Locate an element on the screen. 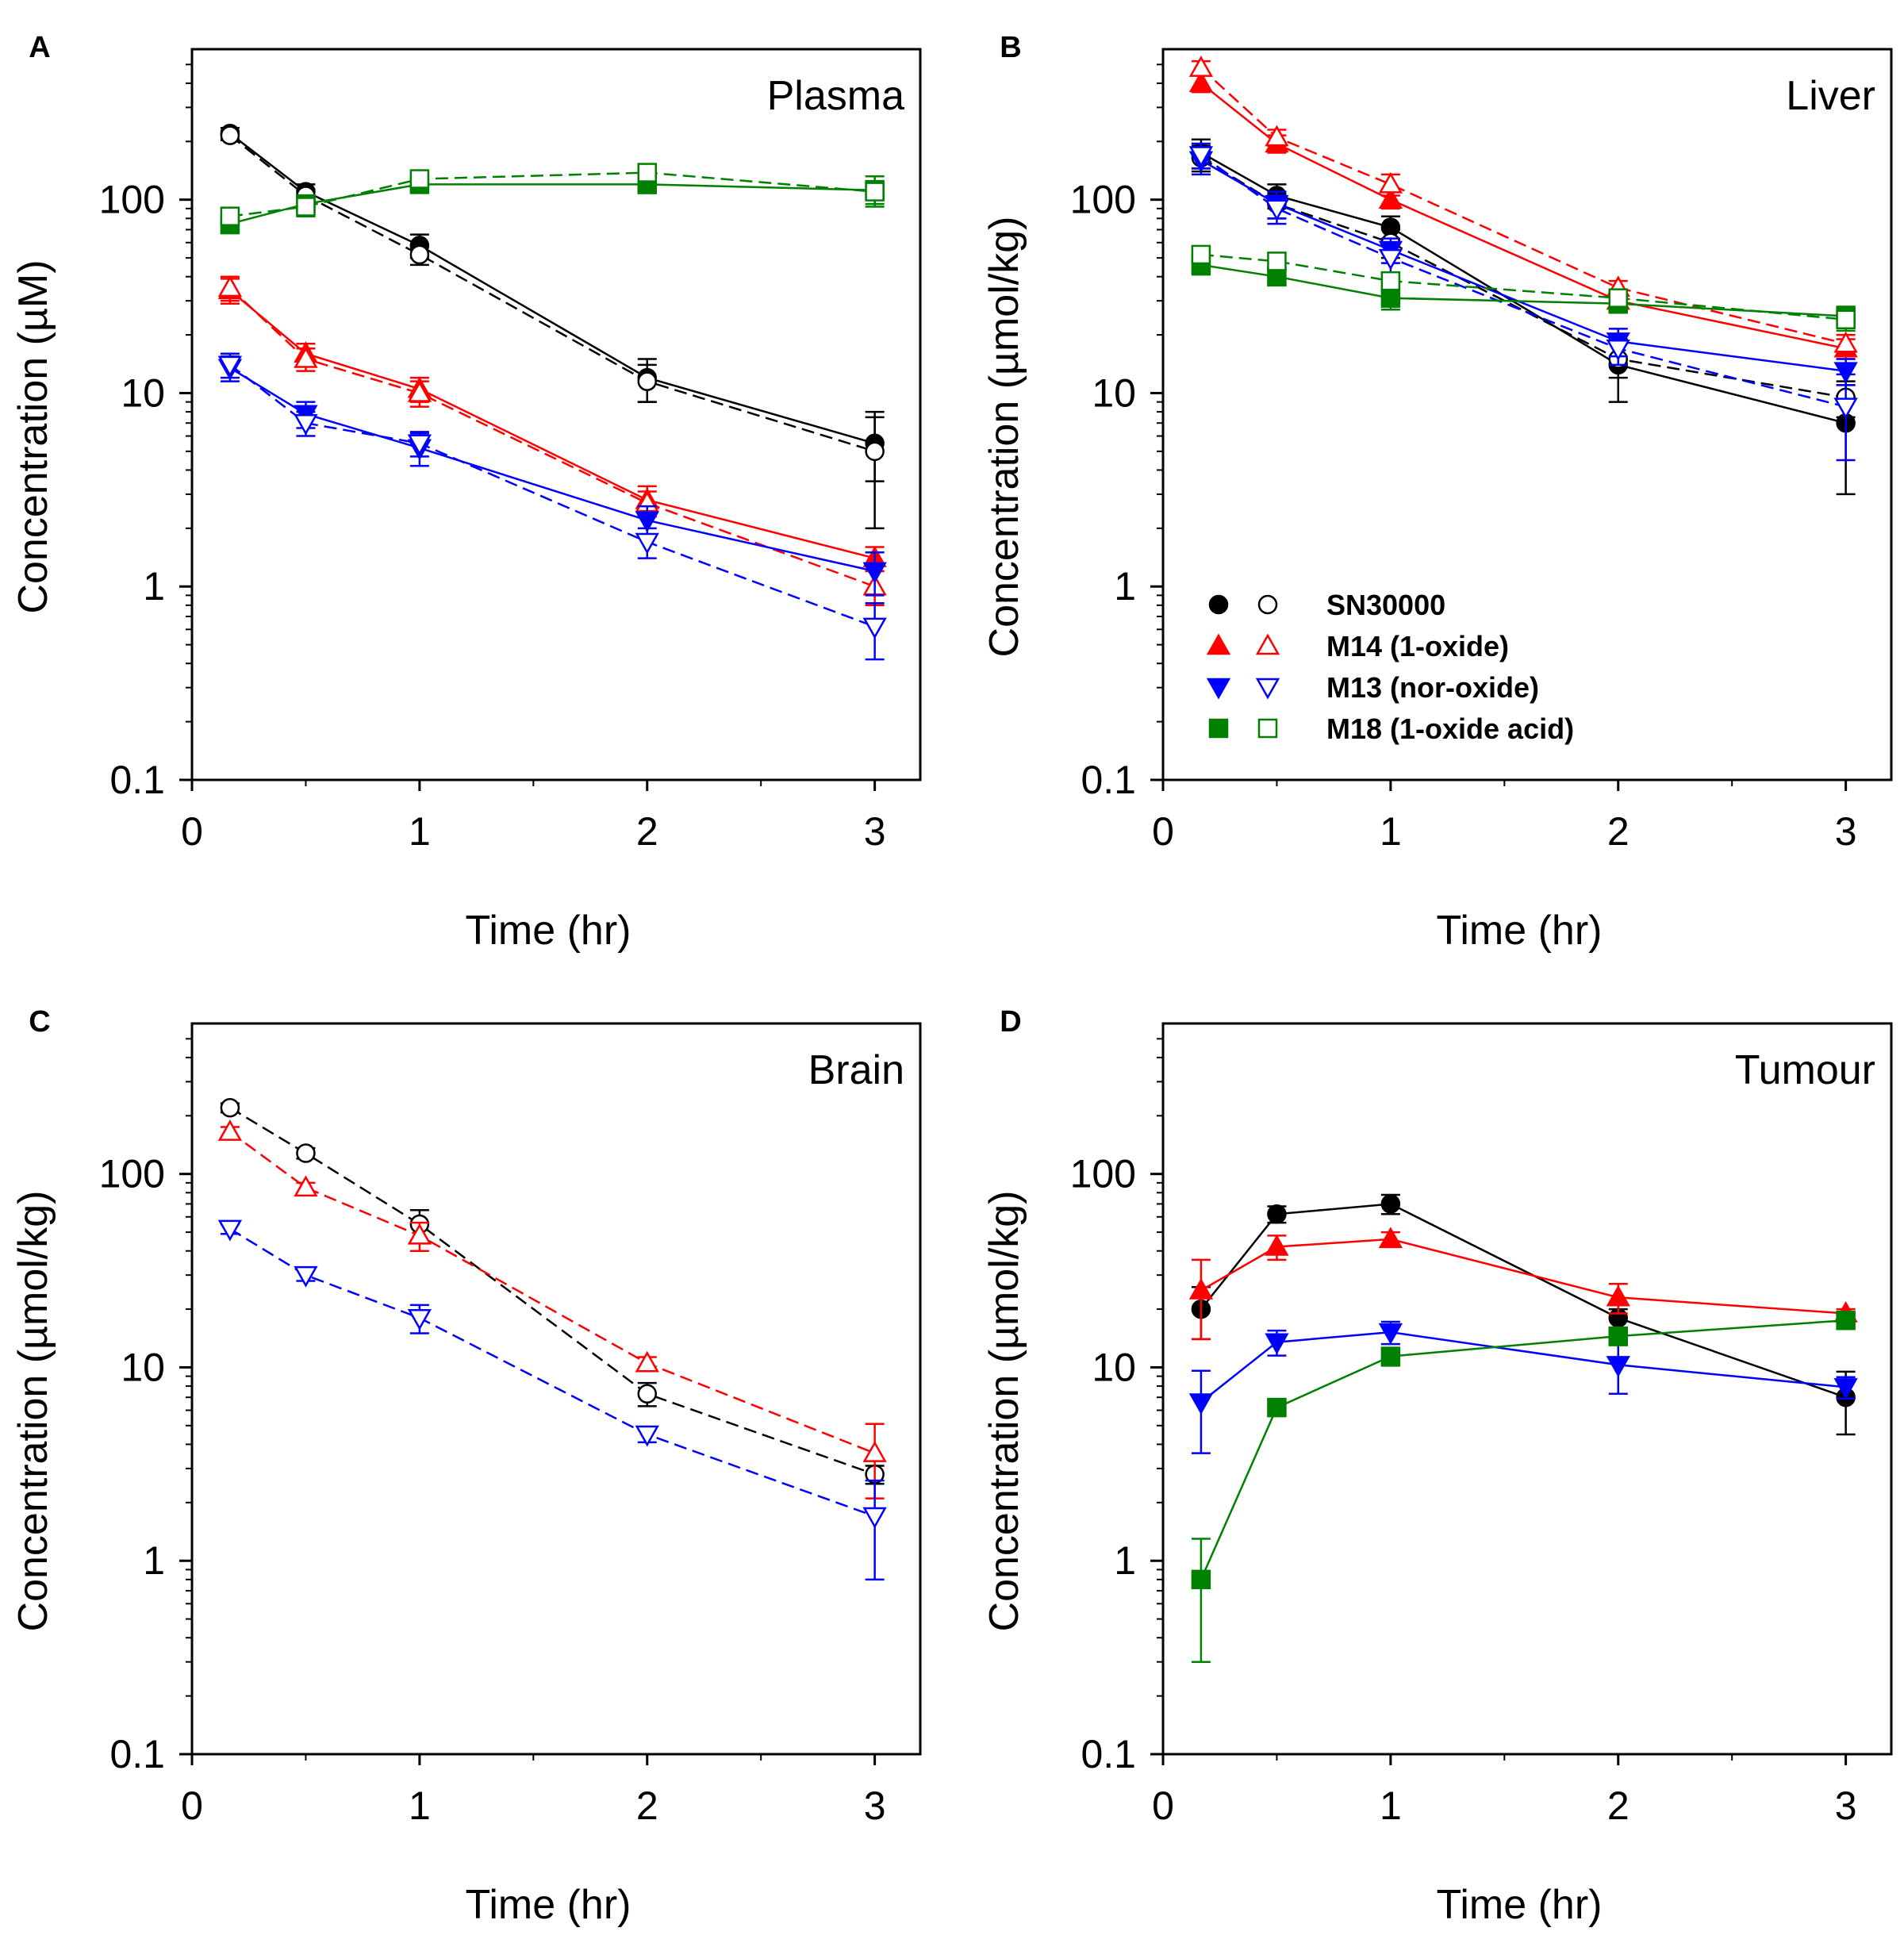  y-axis-label: Concentration (µM) is located at coordinates (33, 436).